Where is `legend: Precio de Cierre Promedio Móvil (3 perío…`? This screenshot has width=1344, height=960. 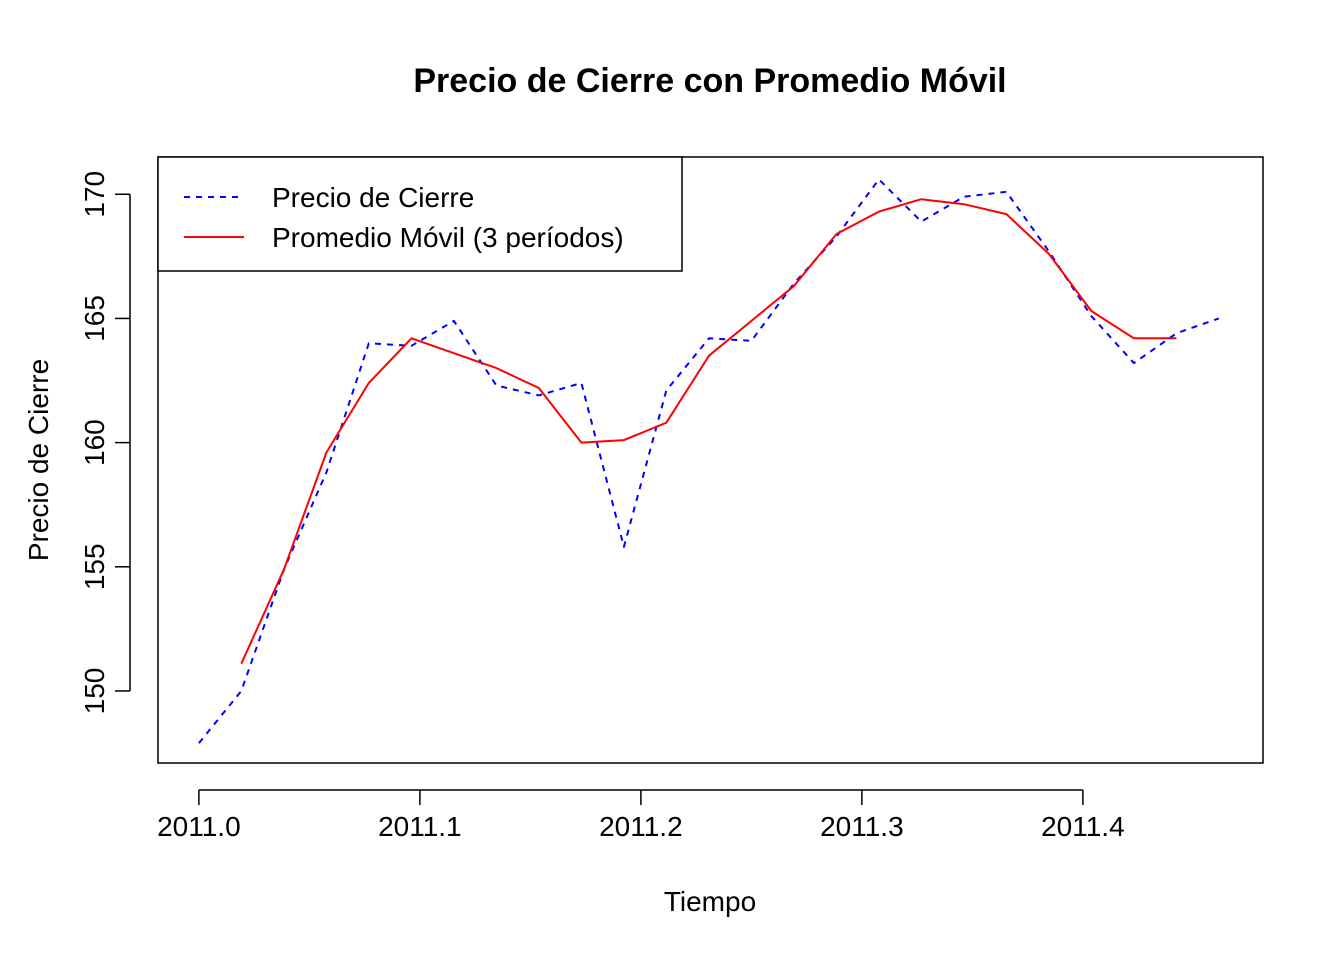 legend: Precio de Cierre Promedio Móvil (3 perío… is located at coordinates (420, 214).